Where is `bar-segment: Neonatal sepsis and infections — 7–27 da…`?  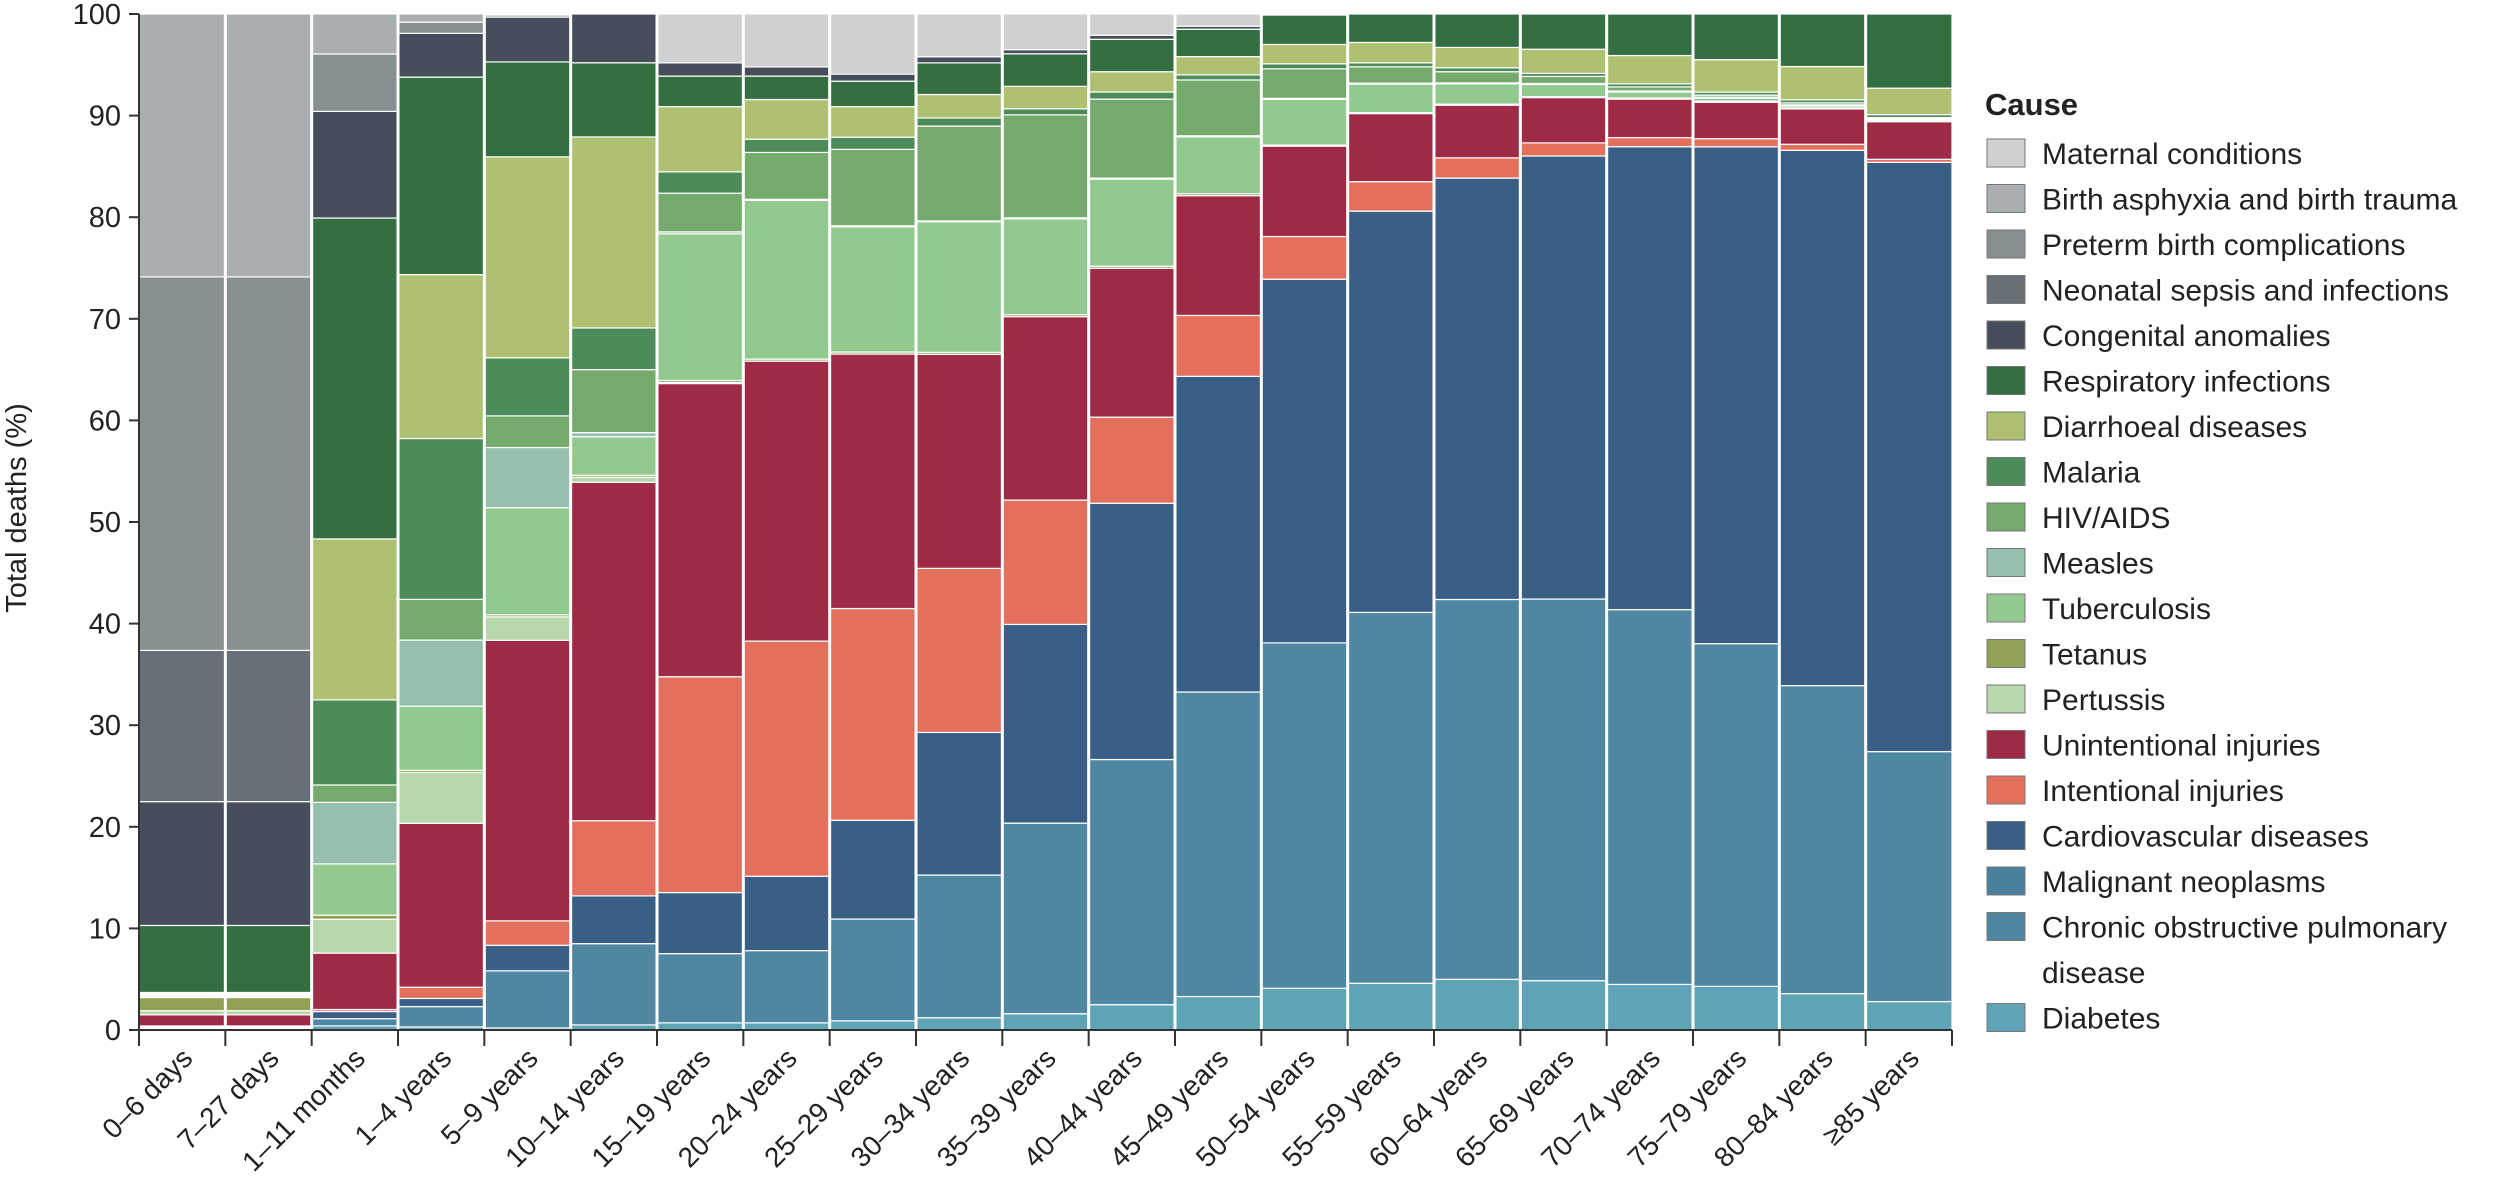 bar-segment: Neonatal sepsis and infections — 7–27 da… is located at coordinates (268, 726).